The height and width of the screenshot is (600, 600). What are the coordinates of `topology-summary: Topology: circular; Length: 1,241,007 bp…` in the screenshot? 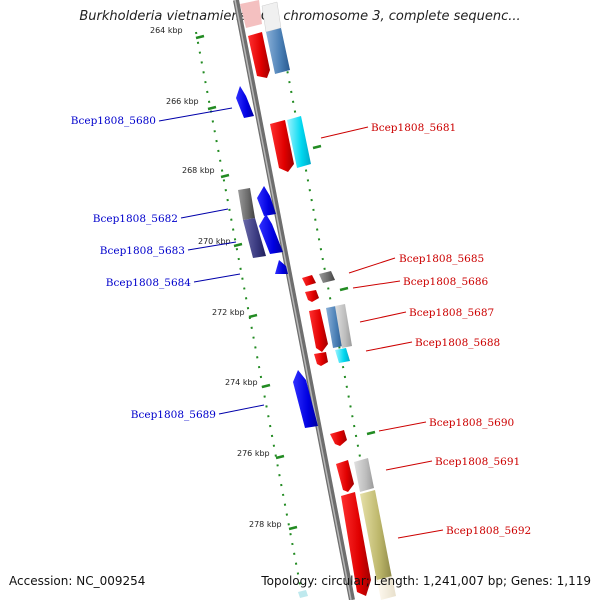 It's located at (426, 581).